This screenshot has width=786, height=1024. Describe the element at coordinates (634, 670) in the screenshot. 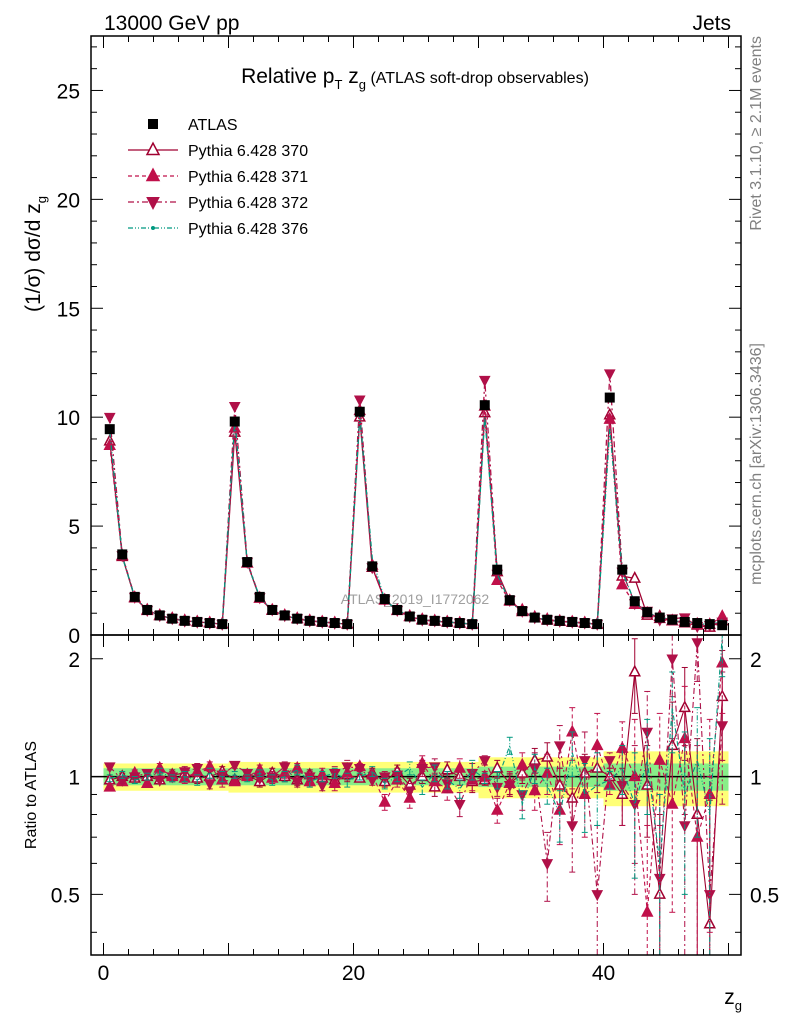

I see `ratio-1-point` at that location.